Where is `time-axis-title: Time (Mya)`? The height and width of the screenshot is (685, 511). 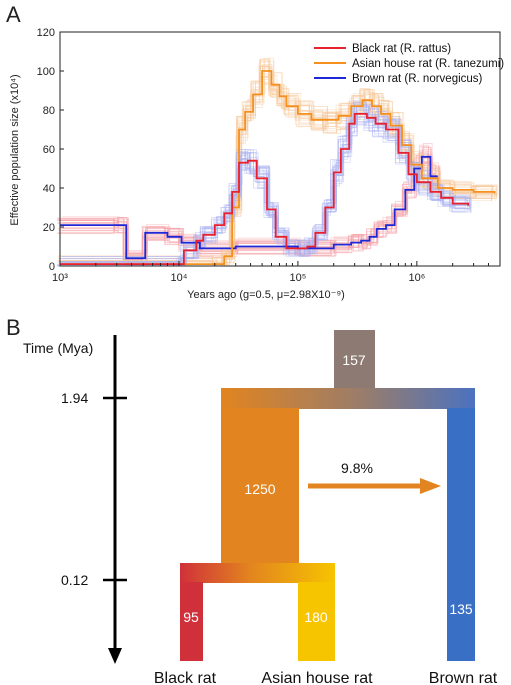
time-axis-title: Time (Mya) is located at coordinates (58, 348).